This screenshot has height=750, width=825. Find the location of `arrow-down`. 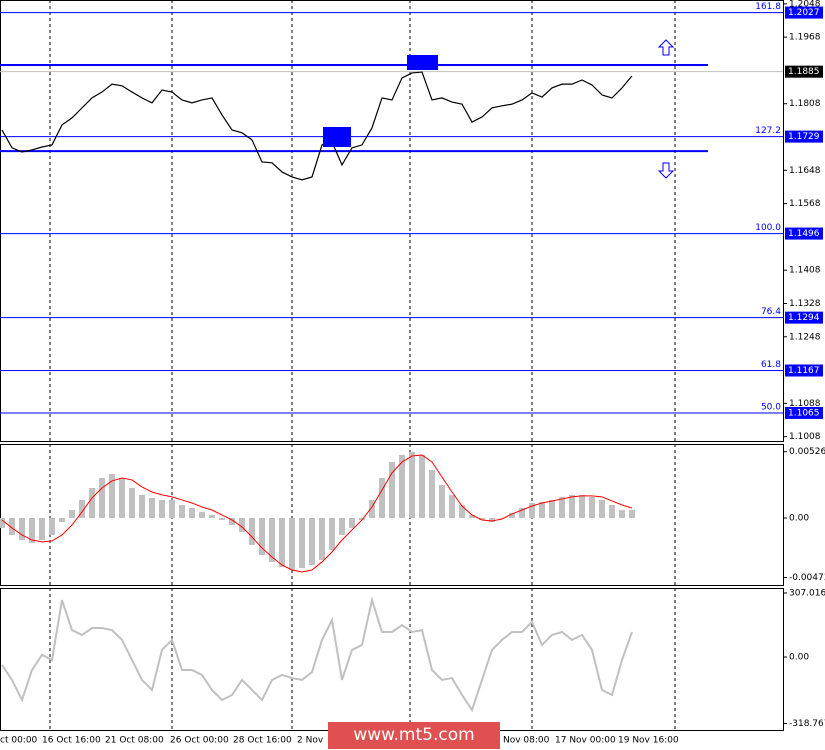

arrow-down is located at coordinates (666, 170).